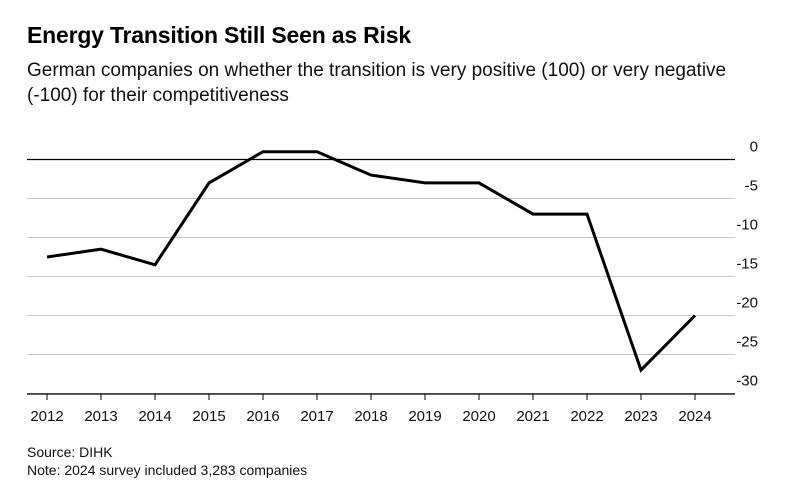 This screenshot has height=492, width=800. What do you see at coordinates (219, 35) in the screenshot?
I see `chart-title: Energy Transition Still Seen as Risk` at bounding box center [219, 35].